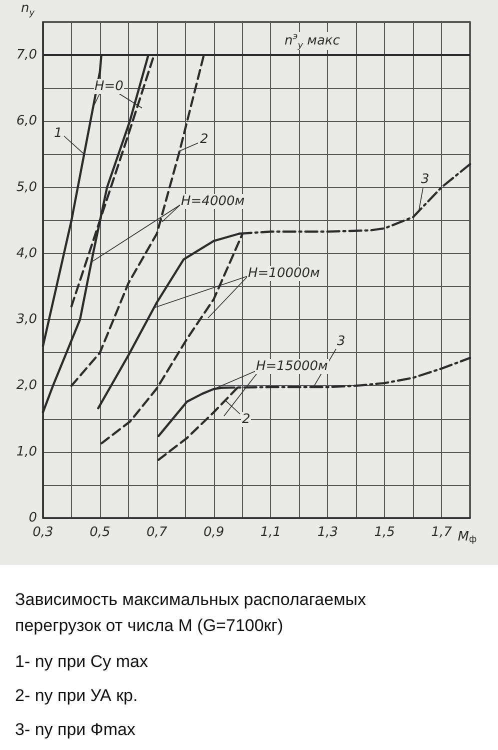 The height and width of the screenshot is (750, 498). I want to click on x-tick-label: 0,9, so click(213, 532).